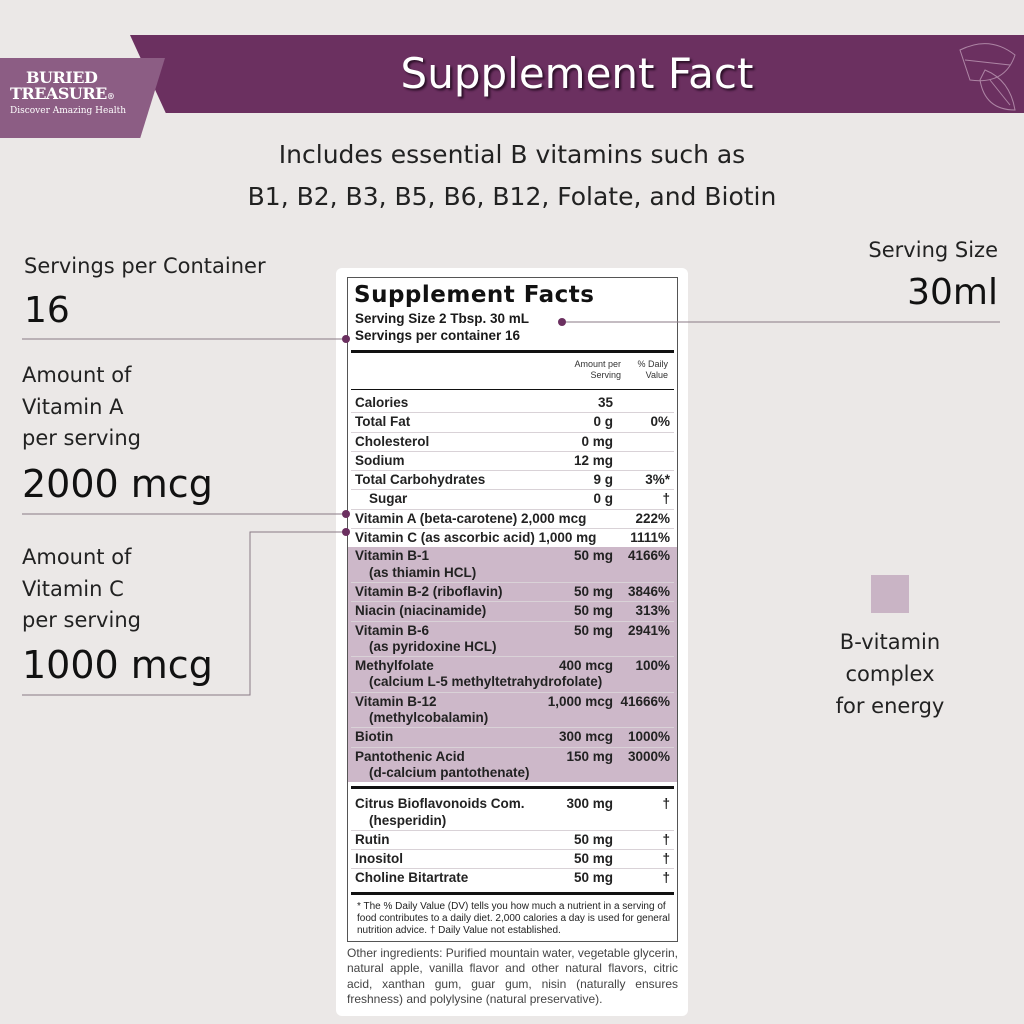 Image resolution: width=1024 pixels, height=1024 pixels. What do you see at coordinates (512, 520) in the screenshot?
I see `nutrient-row: Vitamin A (beta-carotene) 2,000 mcg 222%` at bounding box center [512, 520].